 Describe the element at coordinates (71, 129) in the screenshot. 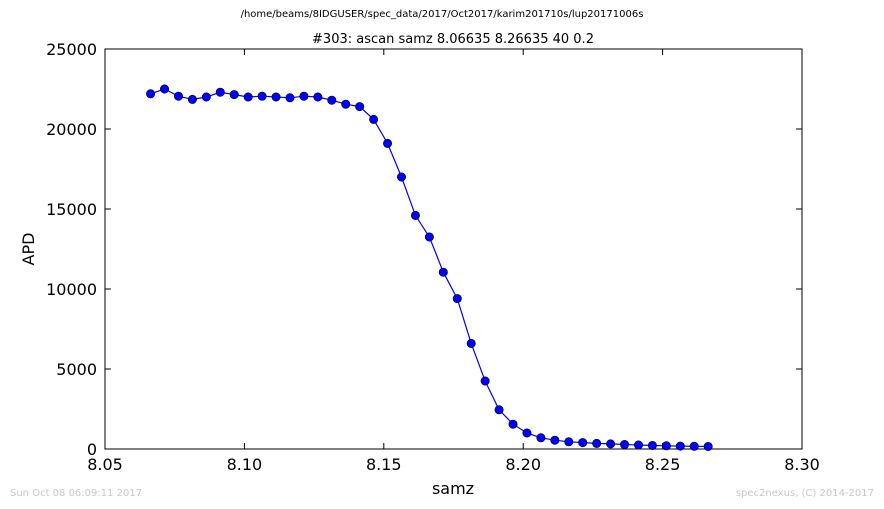

I see `y-tick-label-4: 20000` at that location.